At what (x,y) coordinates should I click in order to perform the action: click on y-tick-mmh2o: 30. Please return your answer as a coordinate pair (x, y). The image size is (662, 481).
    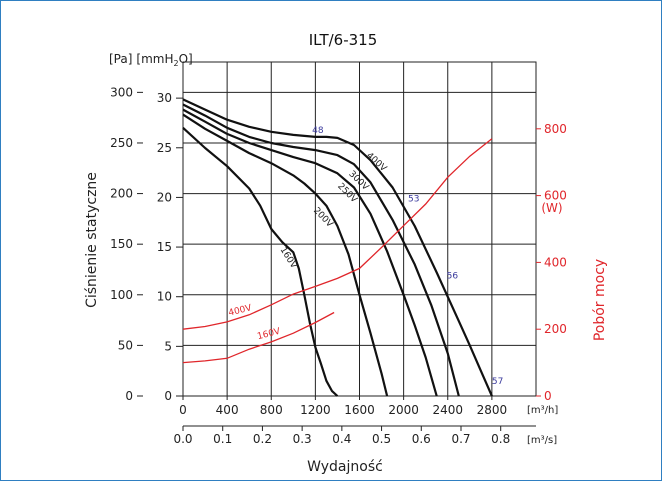
    Looking at the image, I should click on (164, 98).